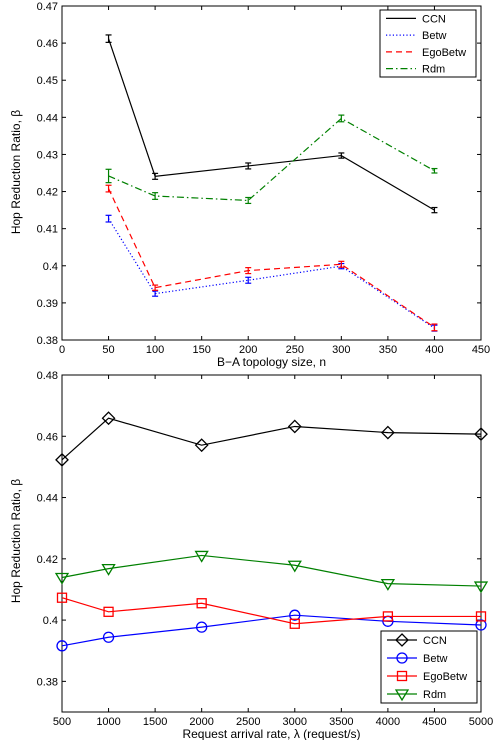  What do you see at coordinates (248, 350) in the screenshot?
I see `x-tick-label: 200` at bounding box center [248, 350].